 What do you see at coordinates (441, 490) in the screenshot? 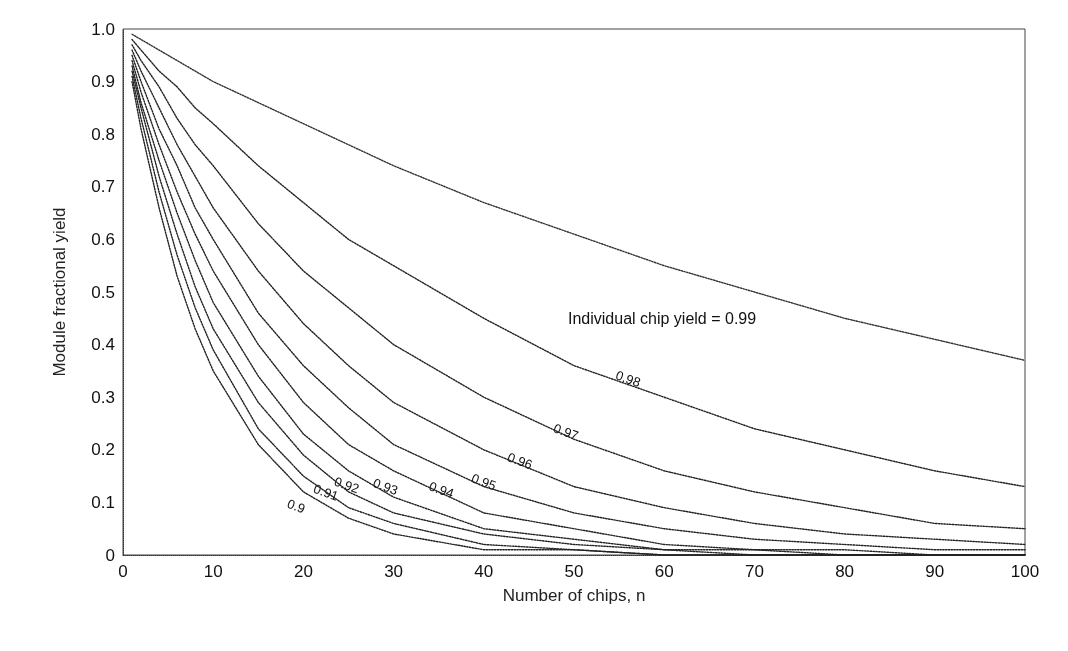
I see `annotation: 0.94` at bounding box center [441, 490].